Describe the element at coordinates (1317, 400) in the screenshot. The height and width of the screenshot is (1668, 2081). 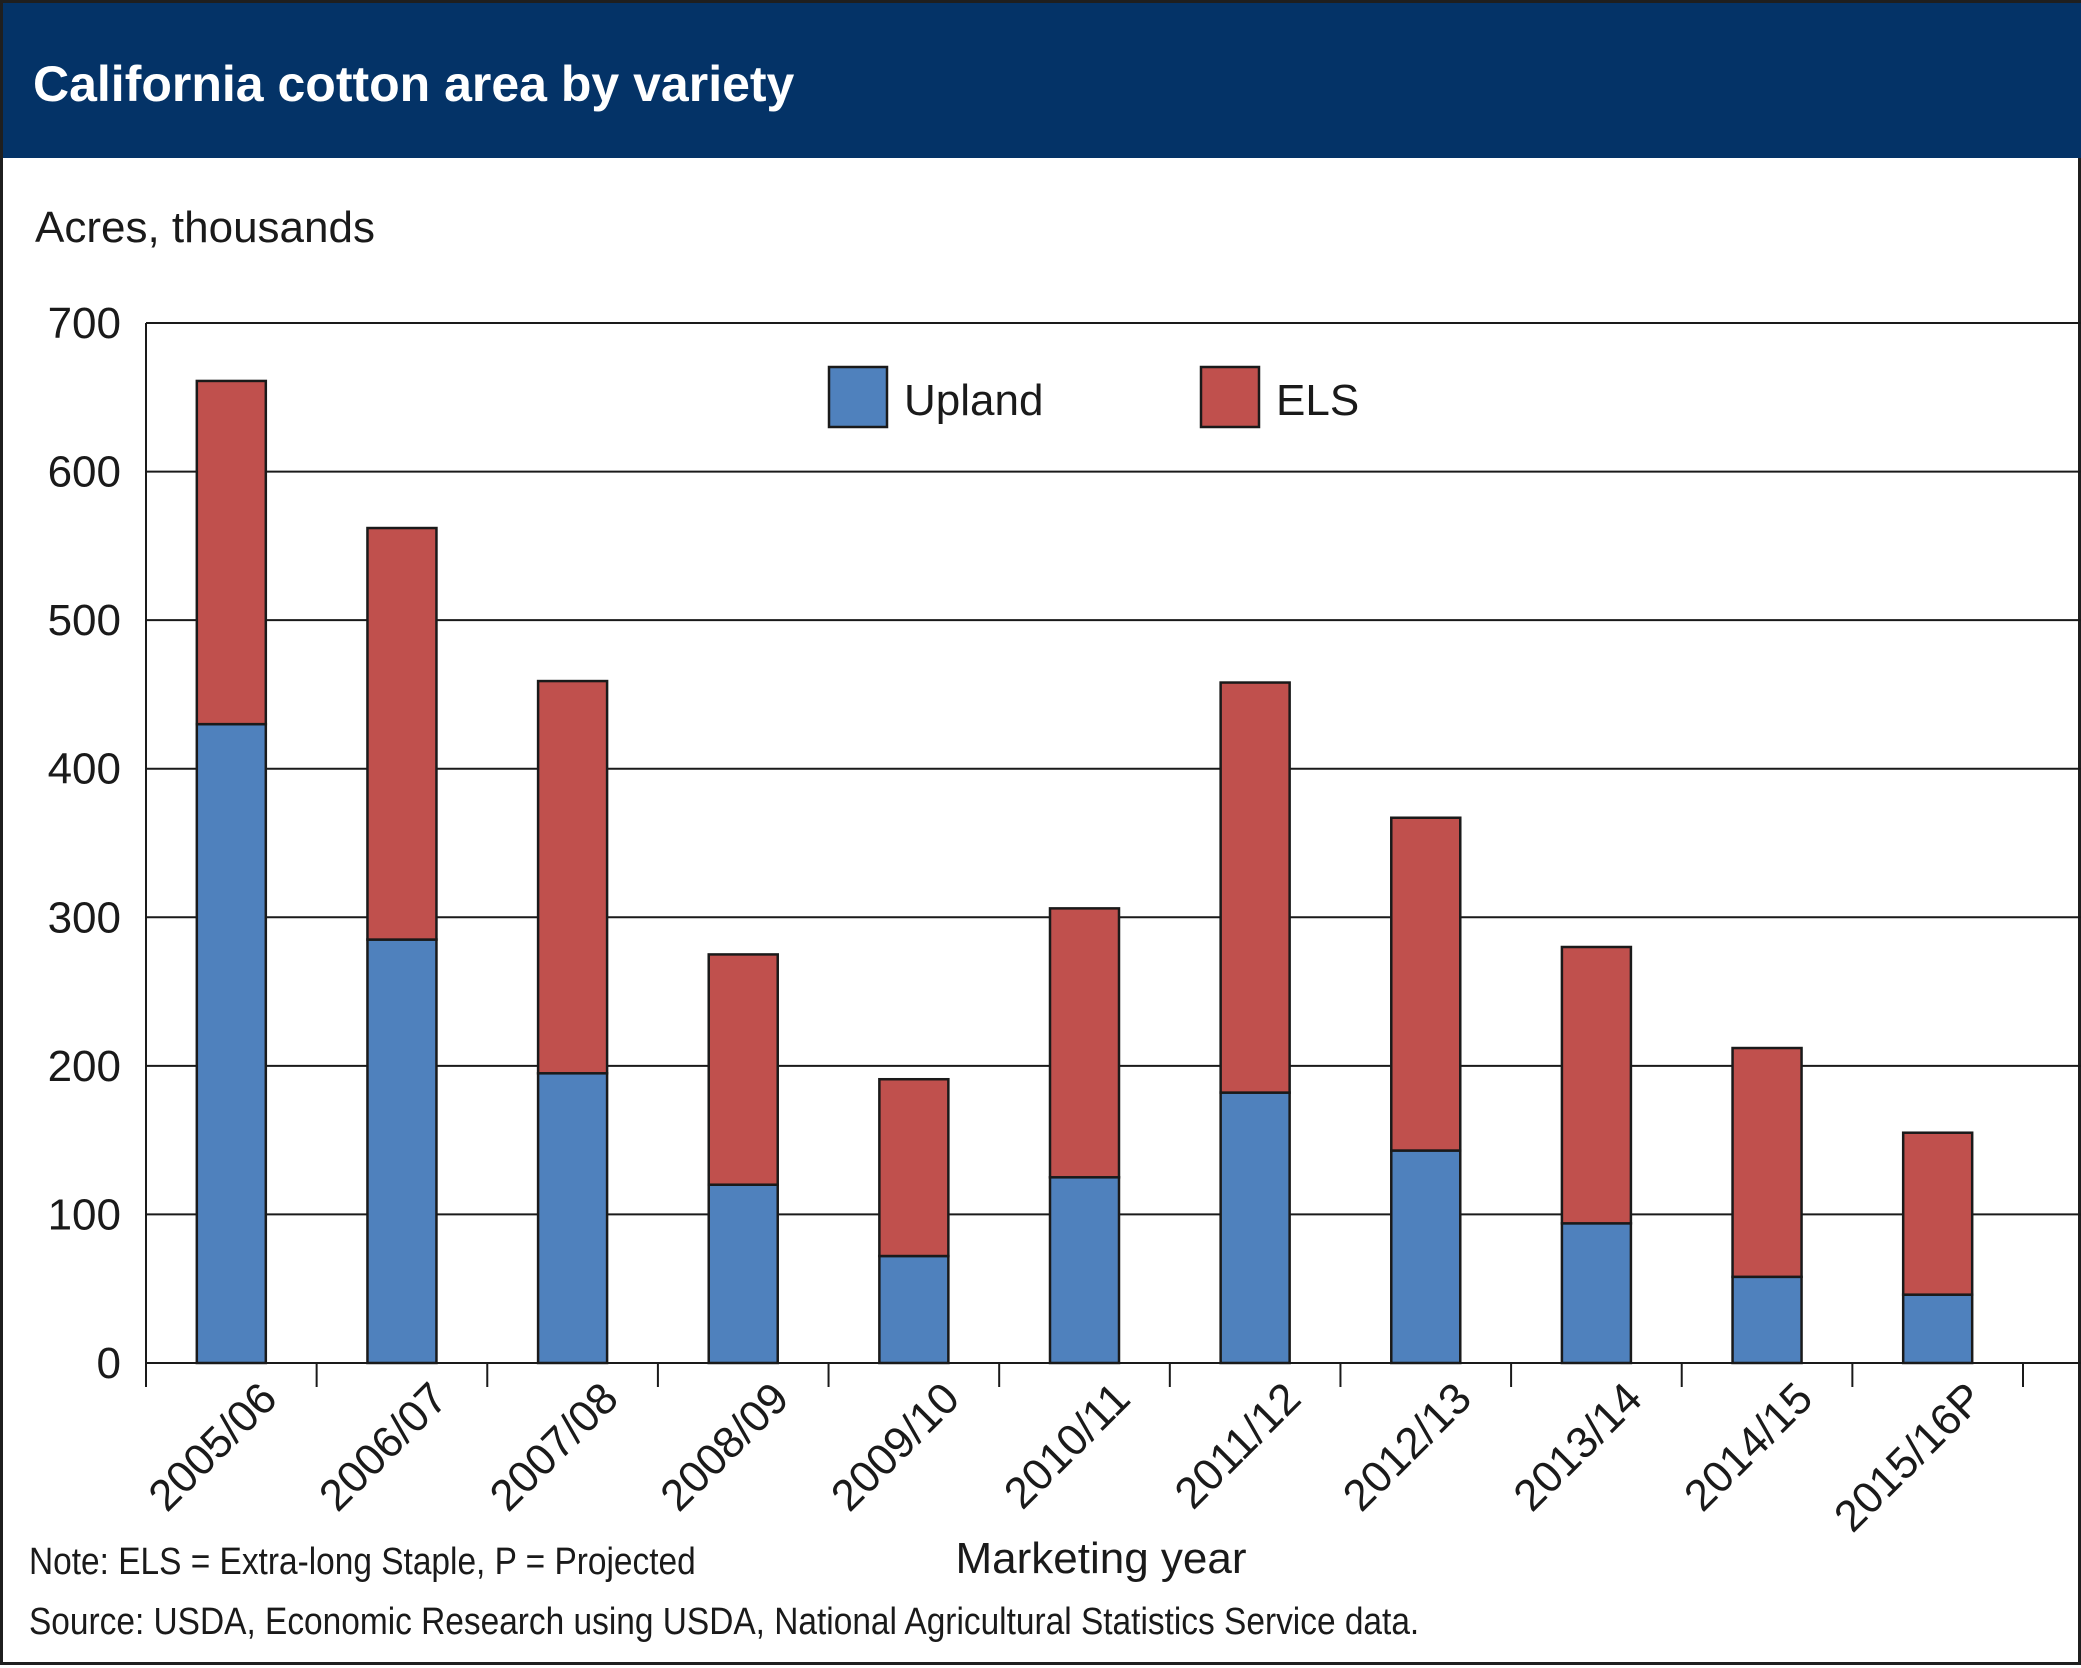
I see `legend-label-els: ELS` at that location.